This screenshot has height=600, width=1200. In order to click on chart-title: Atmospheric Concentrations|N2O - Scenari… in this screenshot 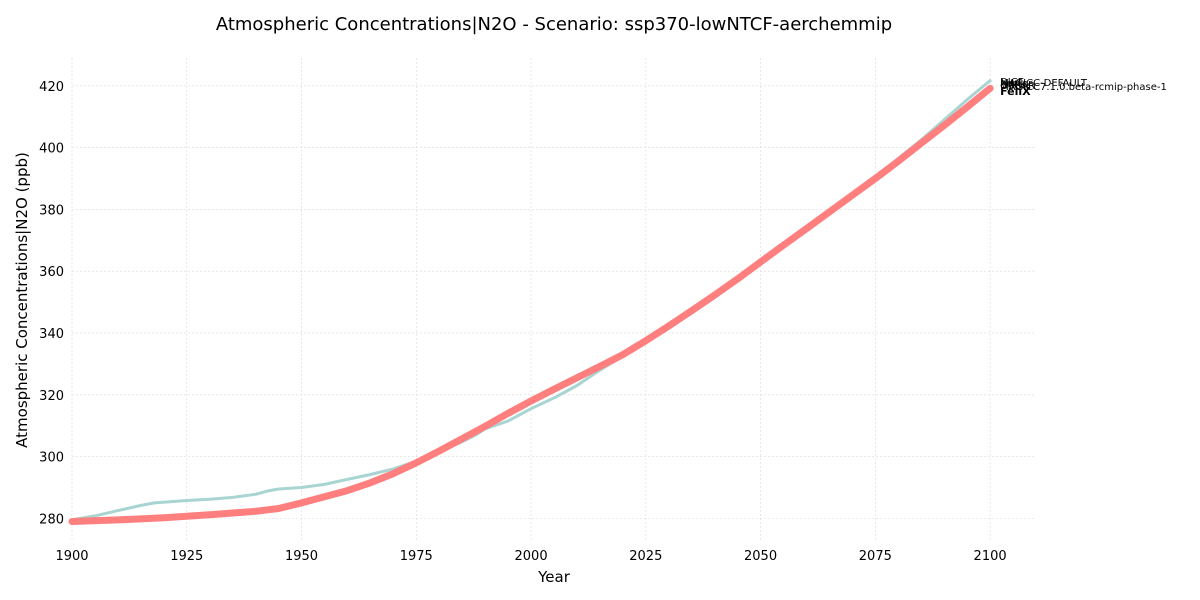, I will do `click(554, 24)`.